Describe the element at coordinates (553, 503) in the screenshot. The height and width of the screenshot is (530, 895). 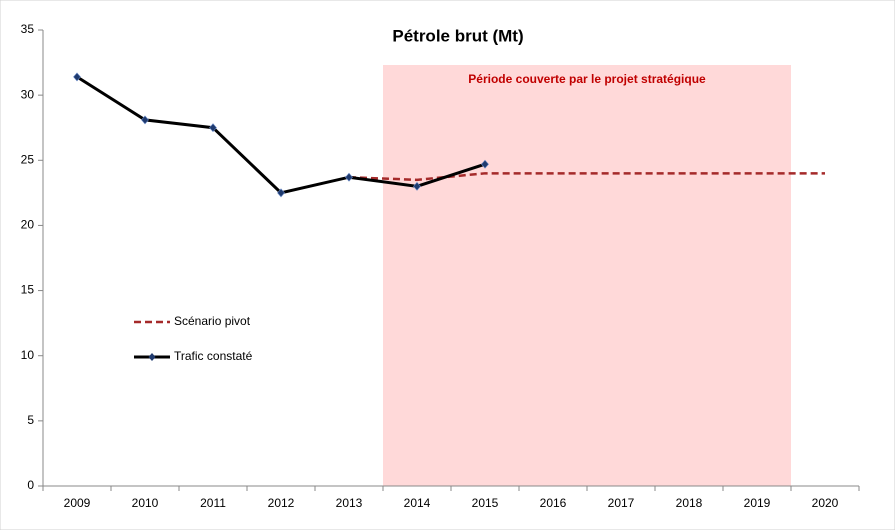
I see `x-tick-label: 2016` at that location.